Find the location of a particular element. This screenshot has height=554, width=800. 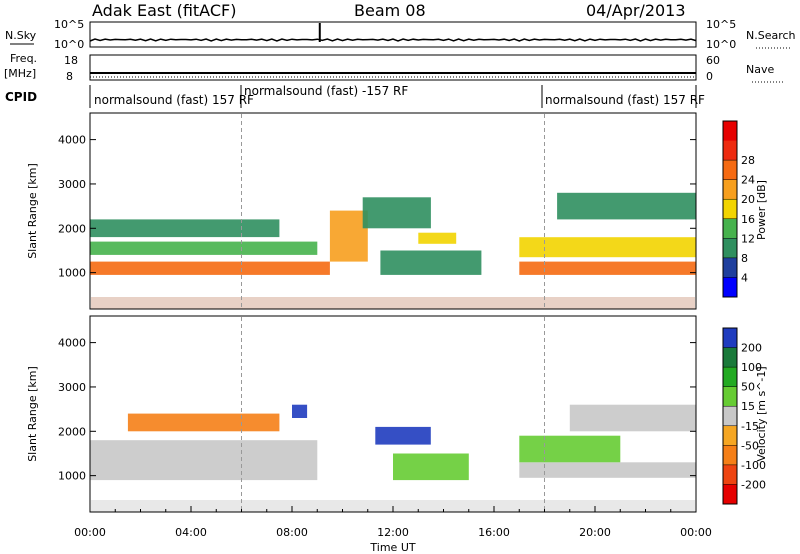

xaxis-label: Time UT is located at coordinates (392, 547).